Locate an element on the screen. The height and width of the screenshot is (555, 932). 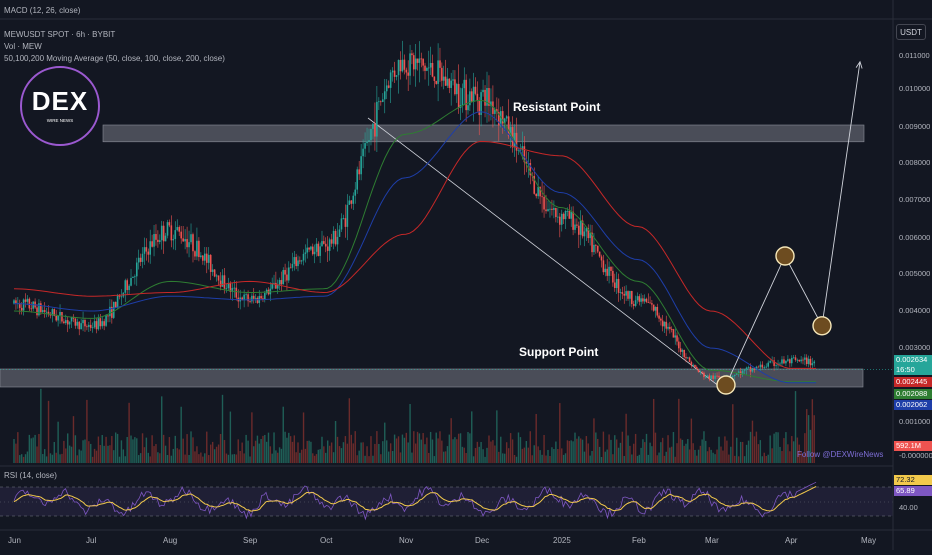
price-tick: 0.004000 is located at coordinates (915, 310).